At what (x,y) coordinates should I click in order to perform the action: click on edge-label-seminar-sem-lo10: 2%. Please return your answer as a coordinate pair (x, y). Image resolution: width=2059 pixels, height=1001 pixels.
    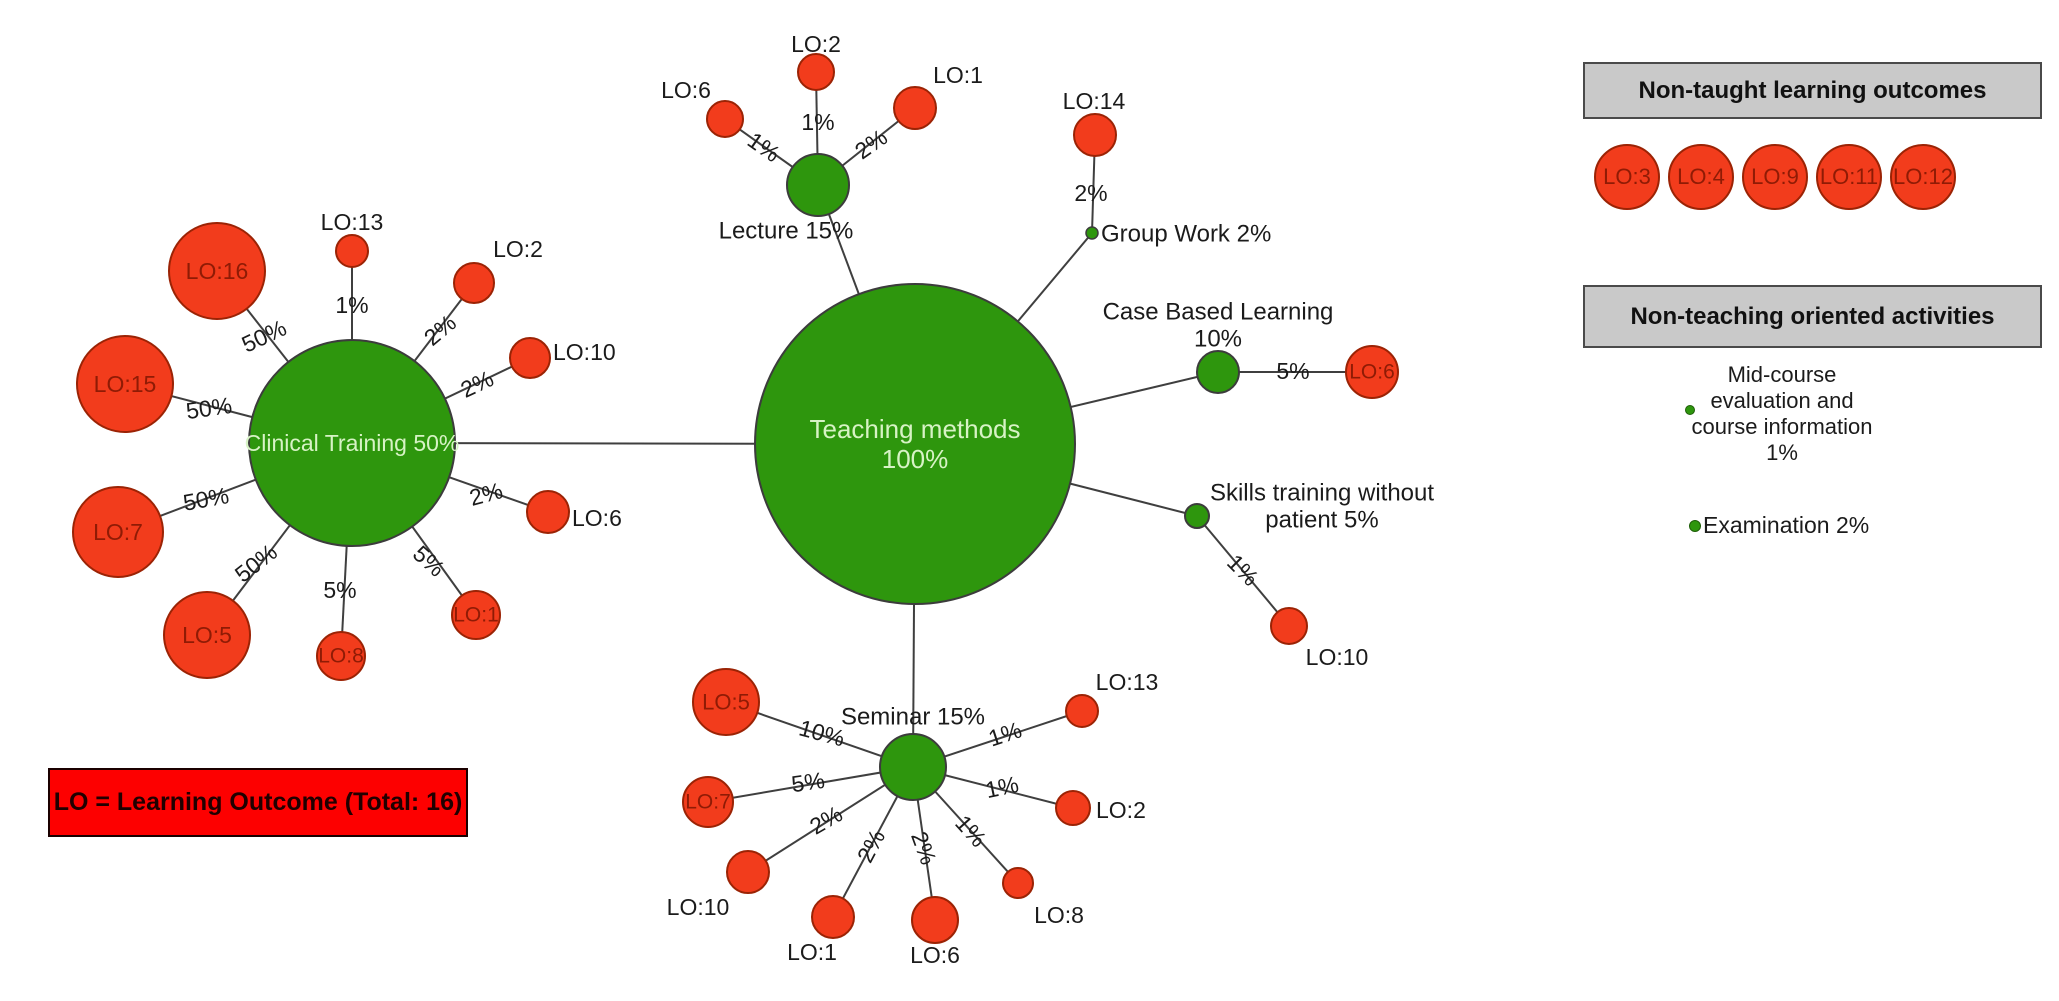
    Looking at the image, I should click on (826, 819).